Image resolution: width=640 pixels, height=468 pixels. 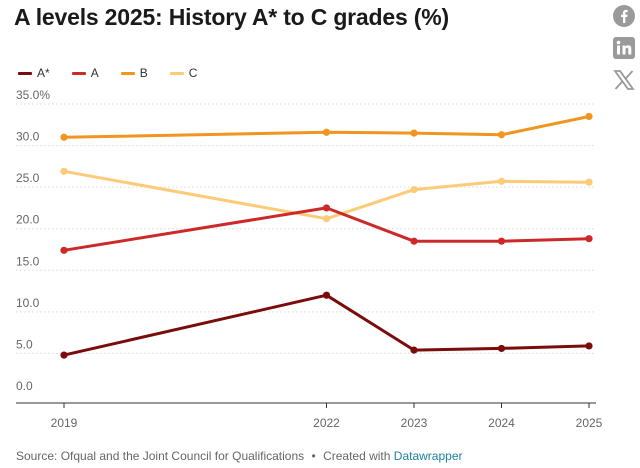 I want to click on x-tick-label: 2023, so click(x=414, y=423).